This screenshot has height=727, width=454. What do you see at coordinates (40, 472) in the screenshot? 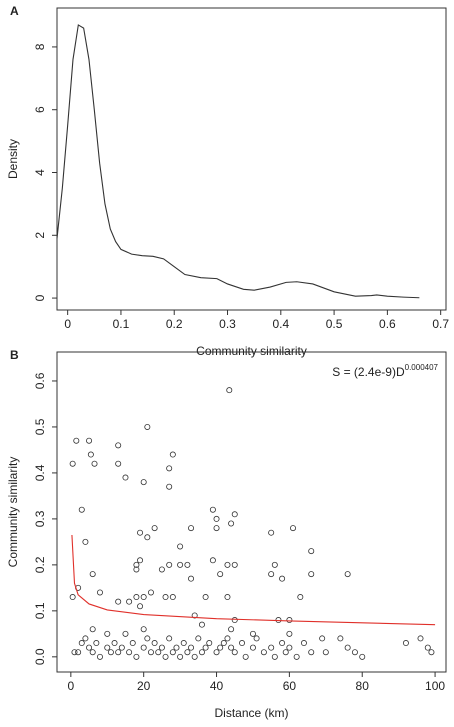
I see `y-tick-label: 0.4` at bounding box center [40, 472].